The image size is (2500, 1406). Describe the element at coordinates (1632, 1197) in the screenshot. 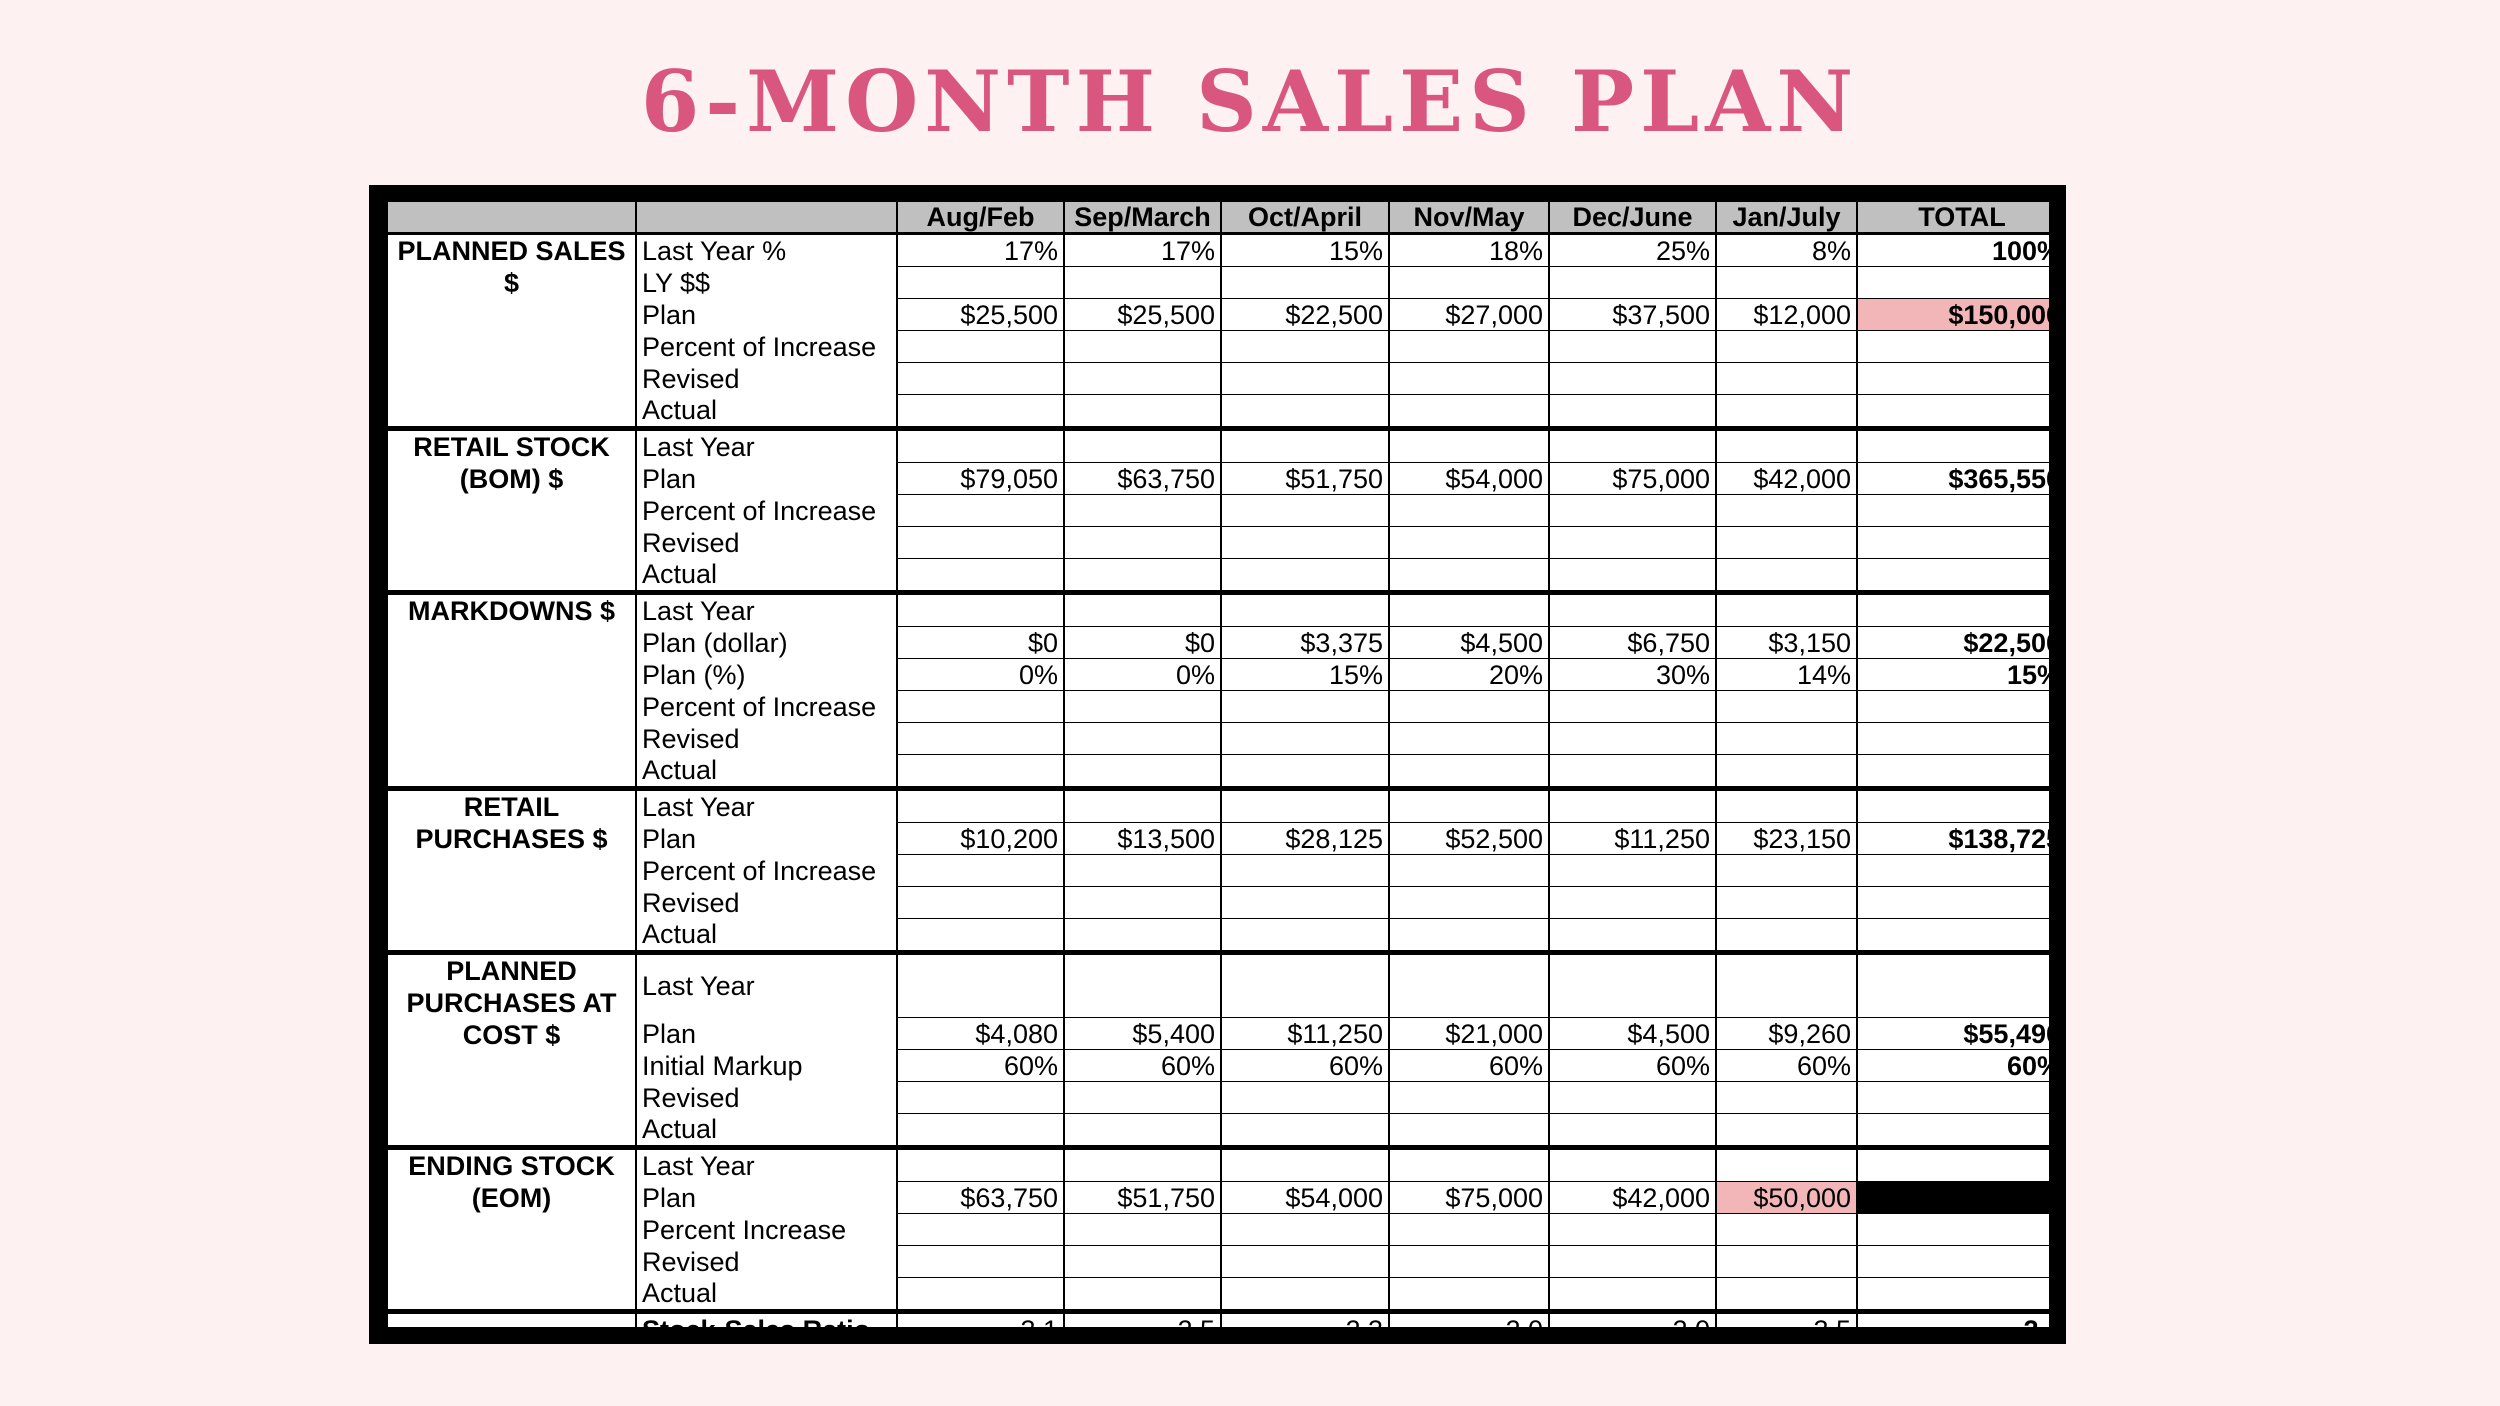

I see `value-cell: $42,000` at that location.